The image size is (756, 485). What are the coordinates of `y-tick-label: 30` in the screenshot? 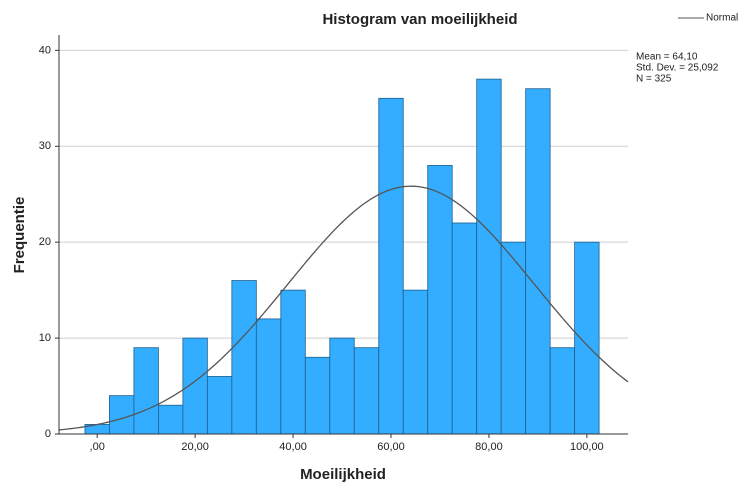 It's located at (45, 146).